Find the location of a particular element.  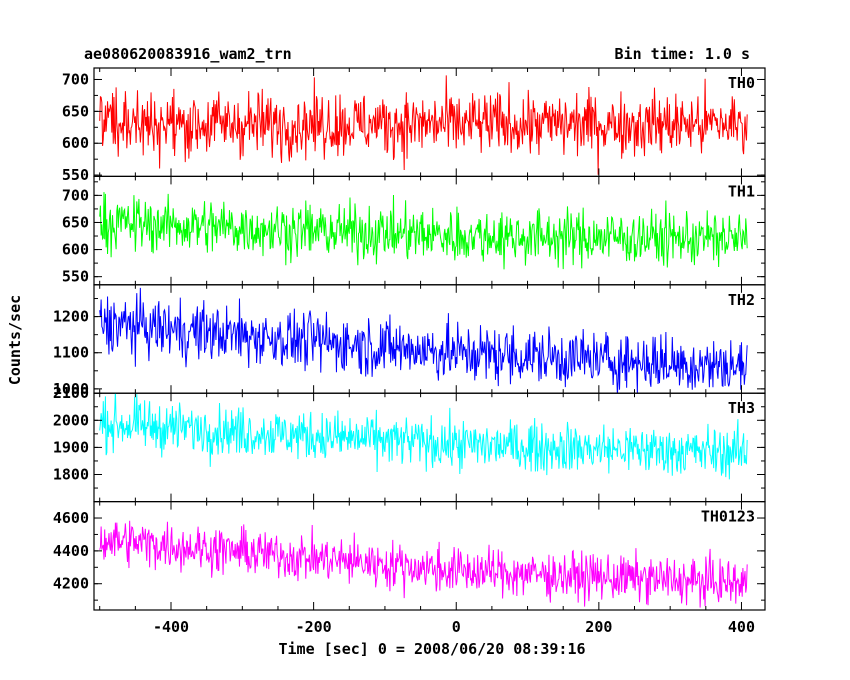

y-tick-label-th0: 700 is located at coordinates (75, 79).